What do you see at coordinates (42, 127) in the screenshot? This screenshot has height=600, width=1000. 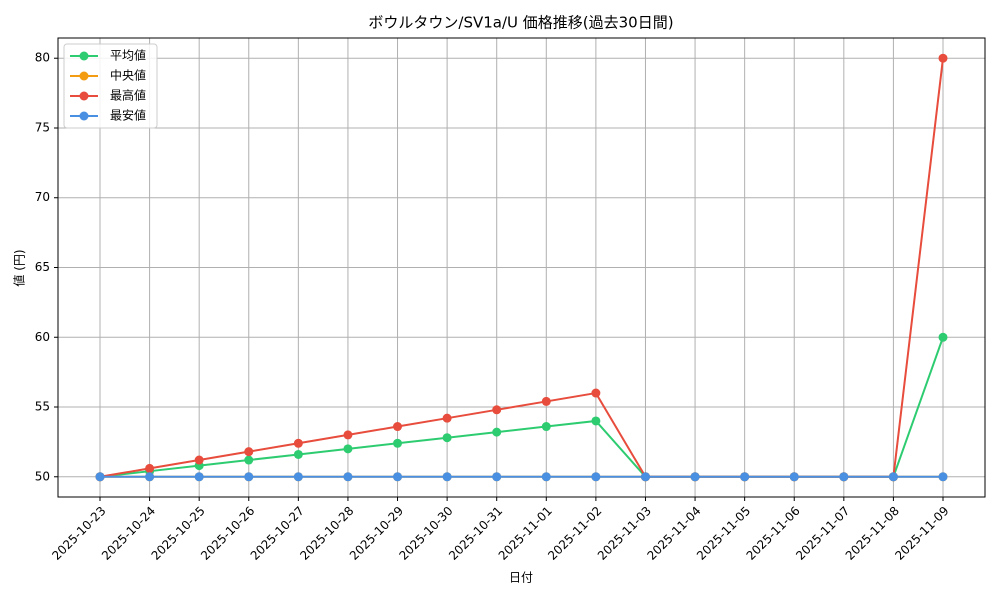 I see `y-tick-label: 75` at bounding box center [42, 127].